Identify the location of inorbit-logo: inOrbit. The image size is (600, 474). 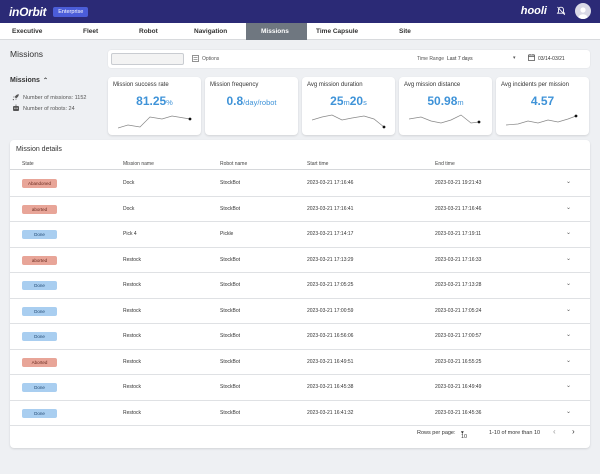
(28, 11).